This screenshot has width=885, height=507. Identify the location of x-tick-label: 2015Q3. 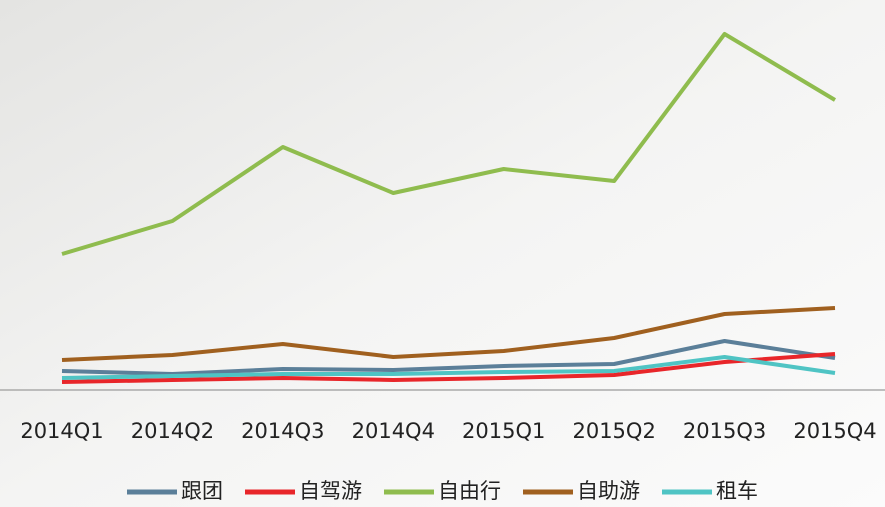
(724, 431).